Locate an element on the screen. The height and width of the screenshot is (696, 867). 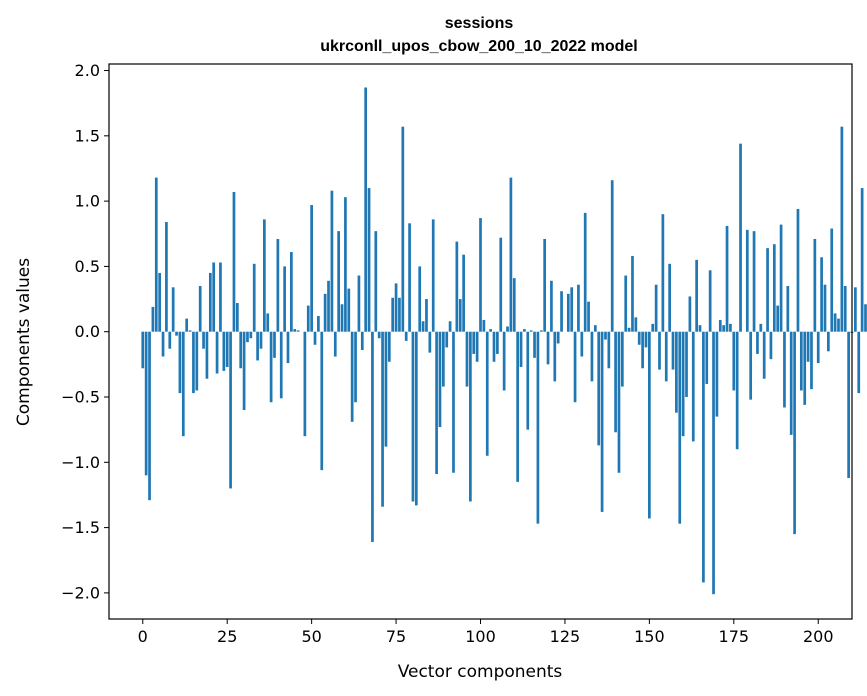
y-tick-label-5: 0.5 is located at coordinates (87, 266).